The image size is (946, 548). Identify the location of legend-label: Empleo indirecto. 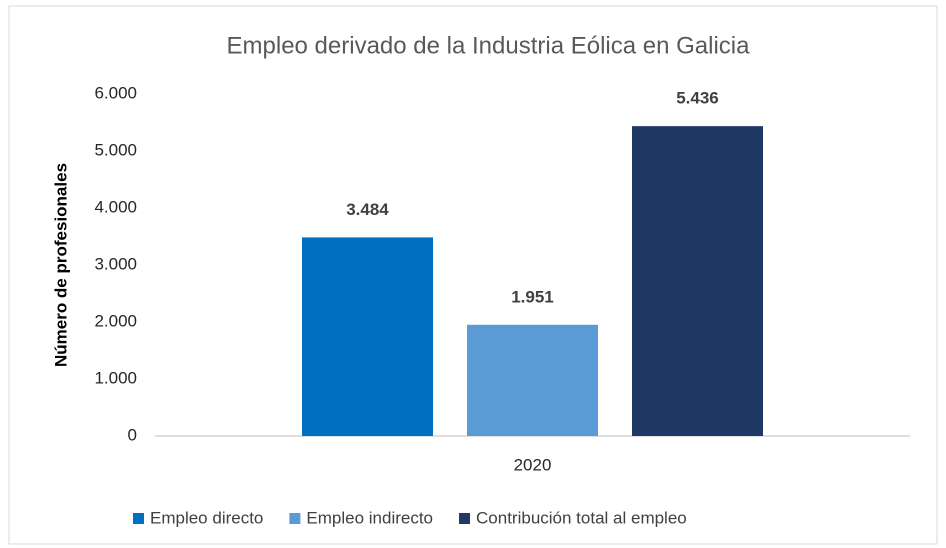
(369, 517).